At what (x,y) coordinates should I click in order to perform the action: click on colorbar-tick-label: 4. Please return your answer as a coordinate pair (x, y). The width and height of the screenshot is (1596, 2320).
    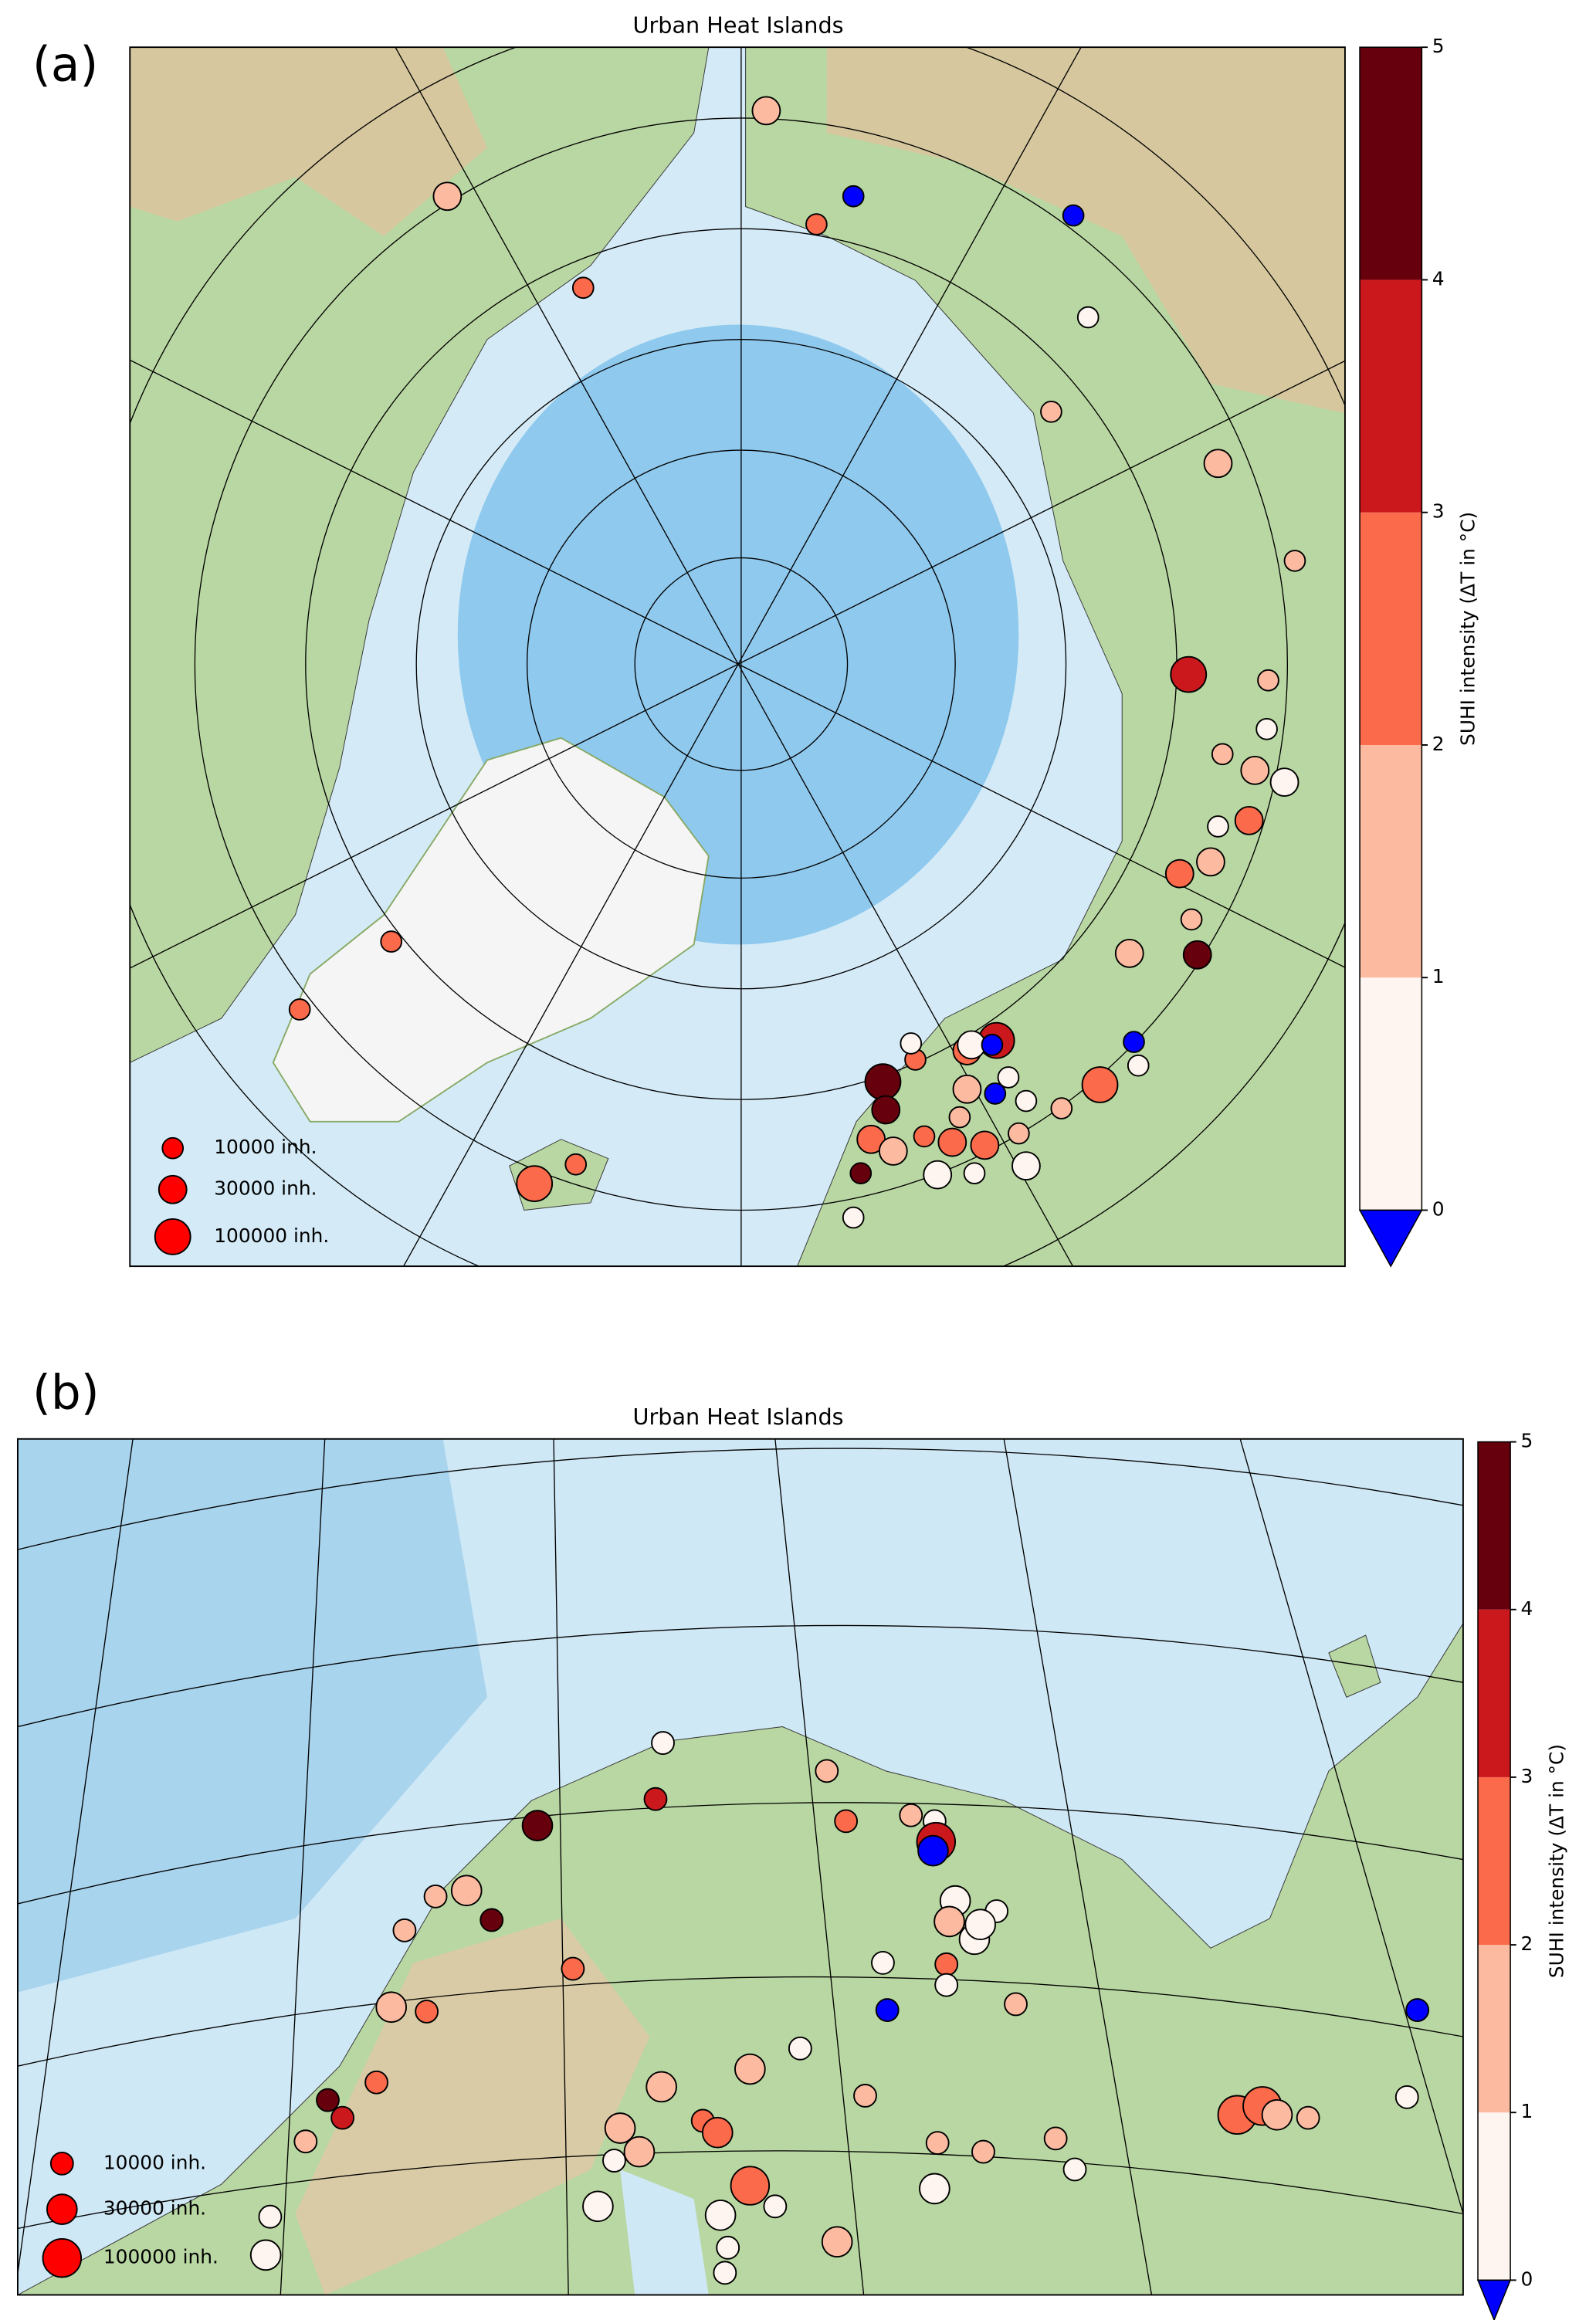
    Looking at the image, I should click on (1526, 1609).